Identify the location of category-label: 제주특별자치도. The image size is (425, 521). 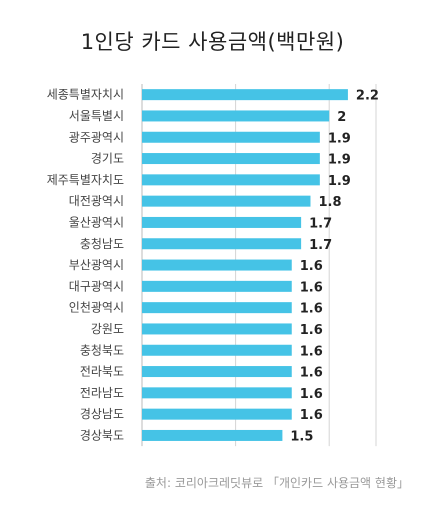
(85, 180).